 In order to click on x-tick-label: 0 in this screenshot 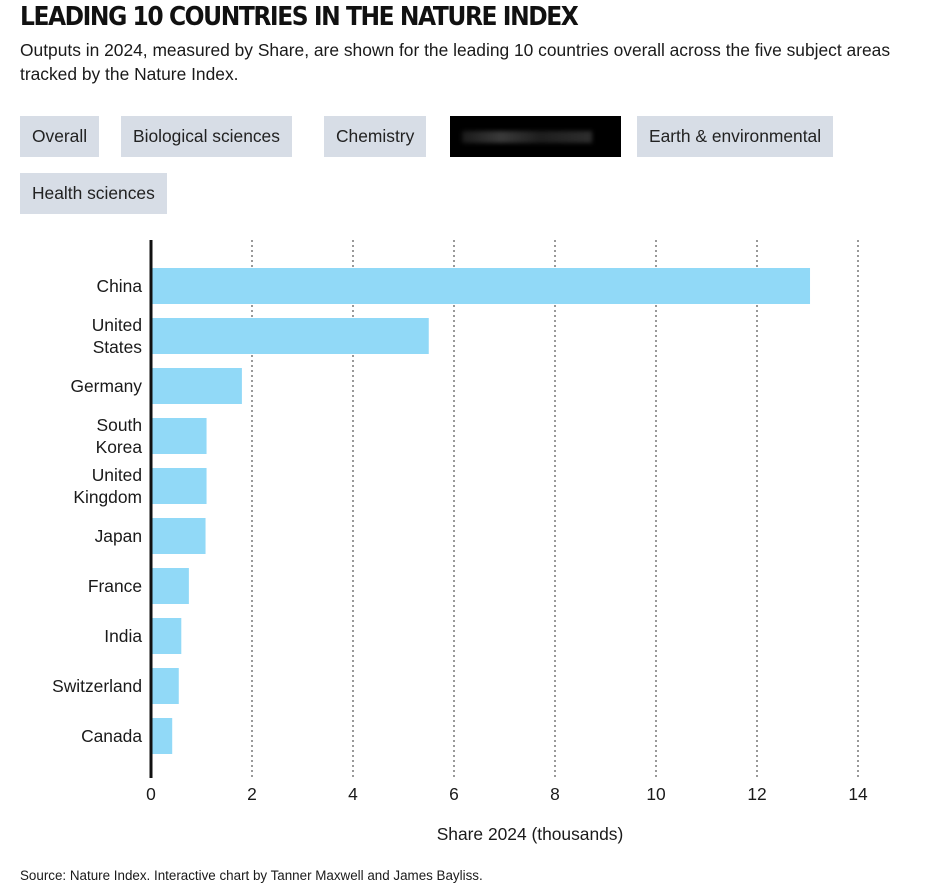, I will do `click(151, 794)`.